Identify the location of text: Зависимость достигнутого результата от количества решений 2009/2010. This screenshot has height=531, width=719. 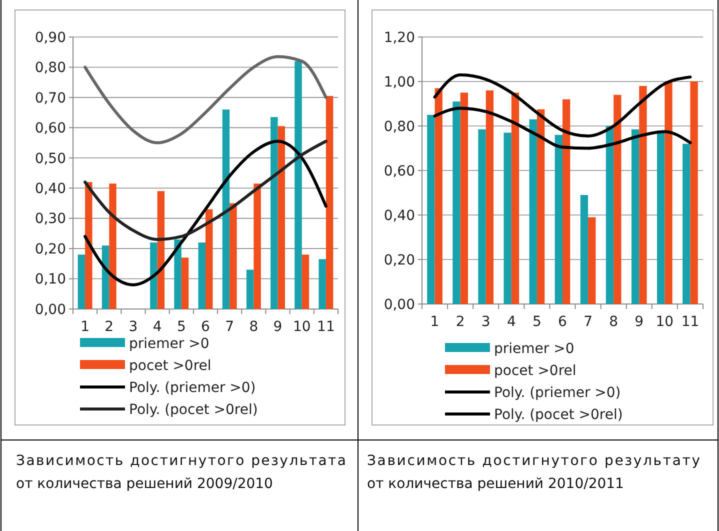
(181, 472).